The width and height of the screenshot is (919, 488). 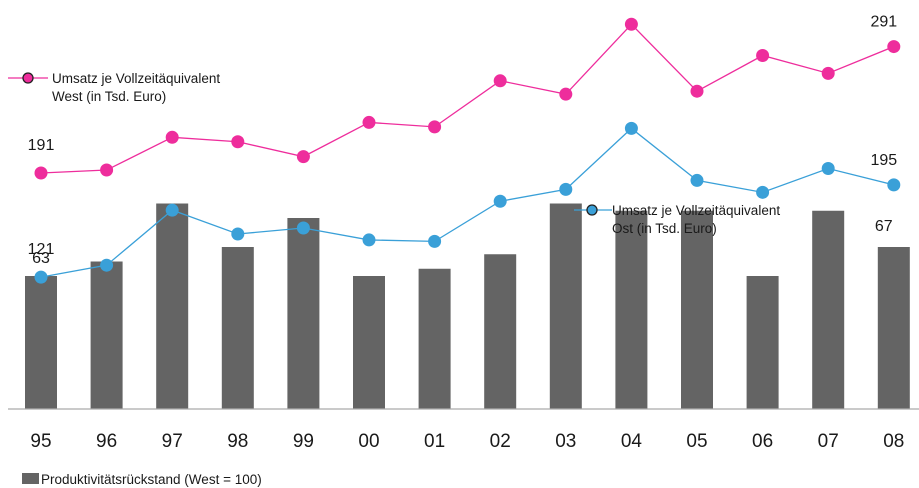 I want to click on x-tick-label: 97, so click(x=172, y=441).